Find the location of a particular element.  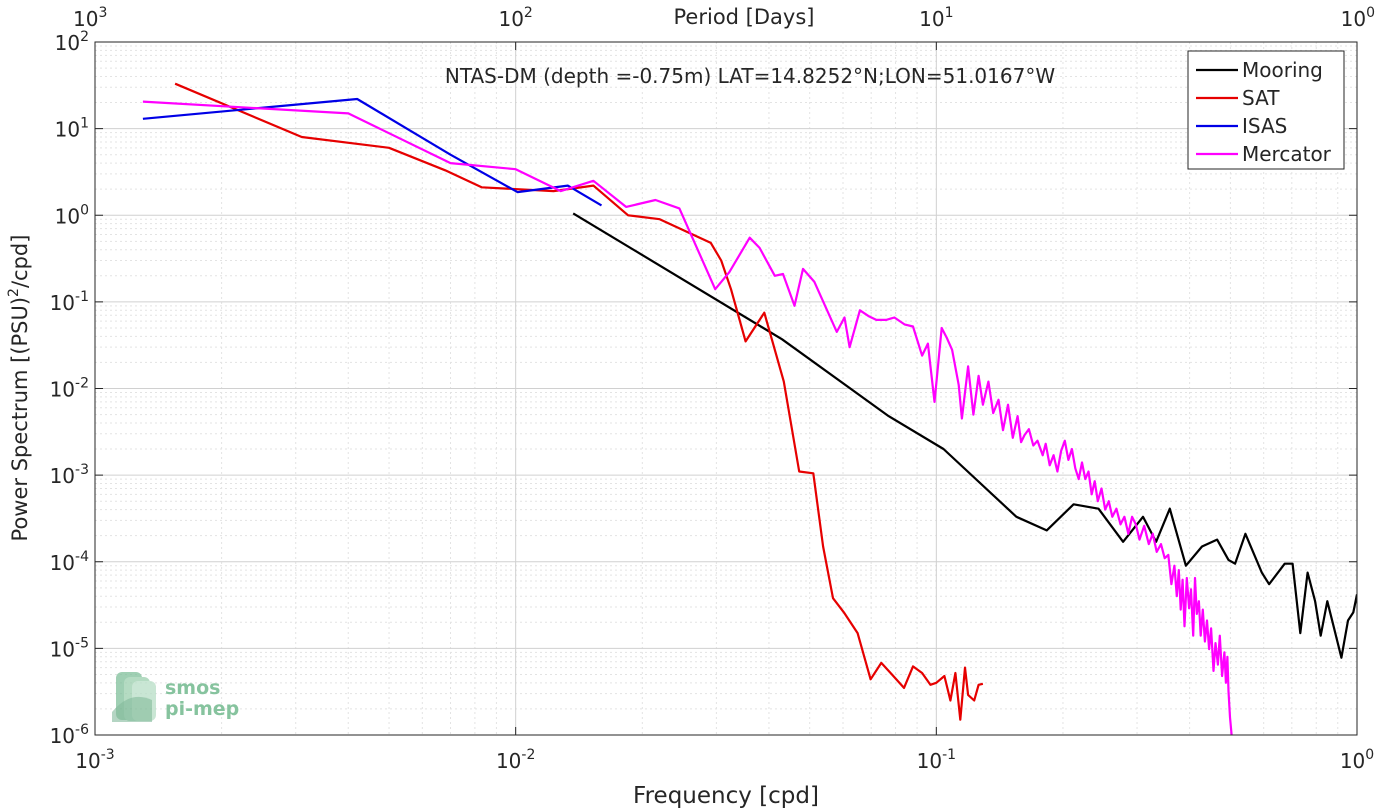

legend-label-isas: ISAS is located at coordinates (1264, 126).